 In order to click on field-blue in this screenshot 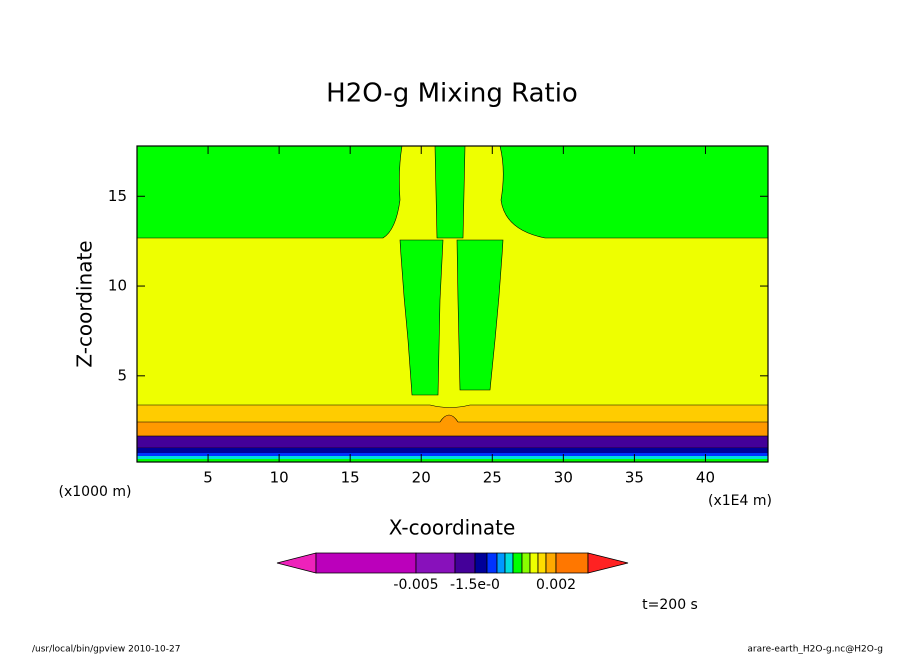, I will do `click(452, 454)`.